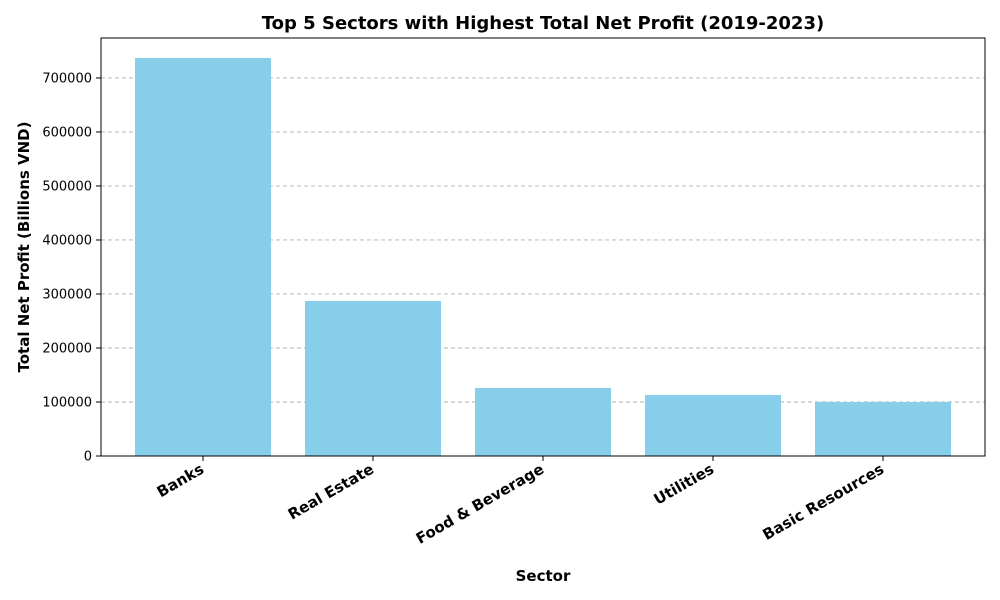  What do you see at coordinates (67, 78) in the screenshot?
I see `y-tick-label: 700000` at bounding box center [67, 78].